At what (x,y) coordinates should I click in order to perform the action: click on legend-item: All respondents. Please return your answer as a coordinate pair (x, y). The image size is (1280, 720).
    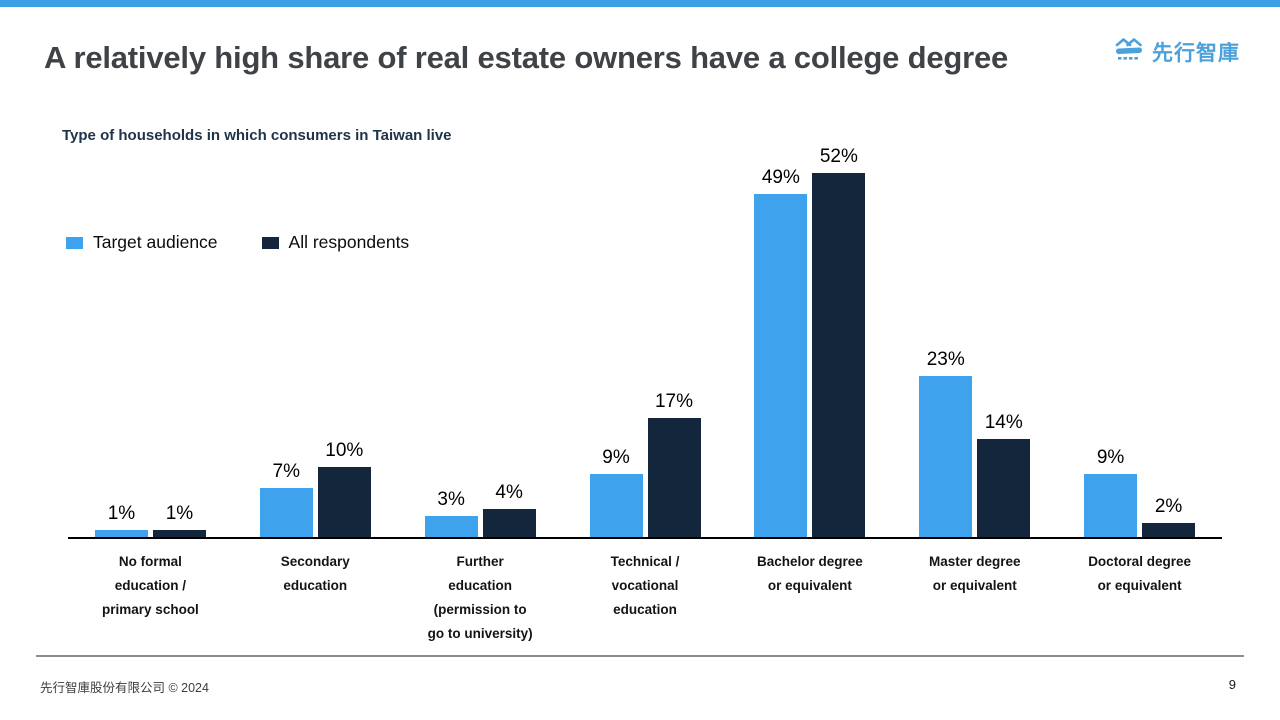
    Looking at the image, I should click on (335, 242).